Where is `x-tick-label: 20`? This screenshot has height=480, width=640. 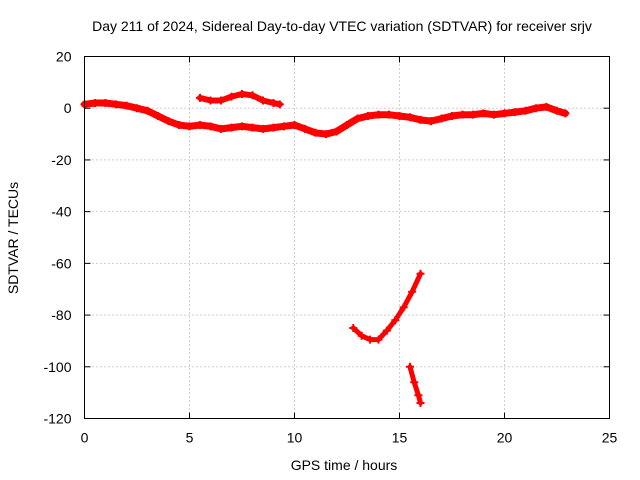 x-tick-label: 20 is located at coordinates (505, 438).